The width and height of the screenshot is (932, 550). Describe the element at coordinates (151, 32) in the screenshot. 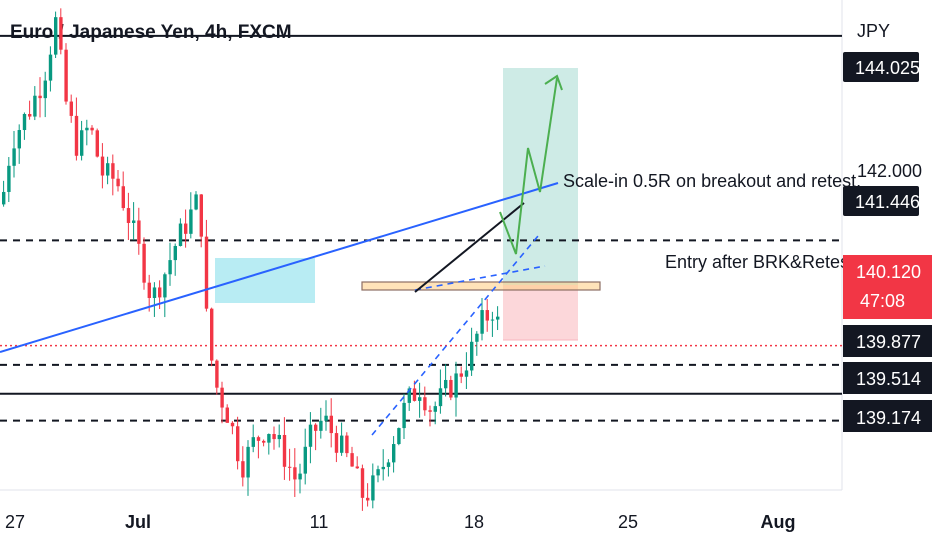

I see `chart-title: Euro / Japanese Yen, 4h, FXCM` at that location.